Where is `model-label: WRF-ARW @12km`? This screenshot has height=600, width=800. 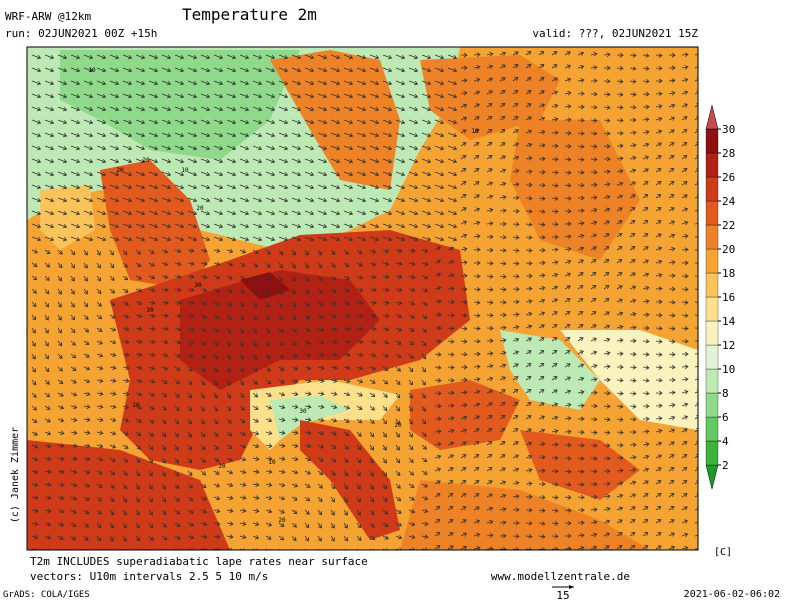
model-label: WRF-ARW @12km is located at coordinates (48, 16).